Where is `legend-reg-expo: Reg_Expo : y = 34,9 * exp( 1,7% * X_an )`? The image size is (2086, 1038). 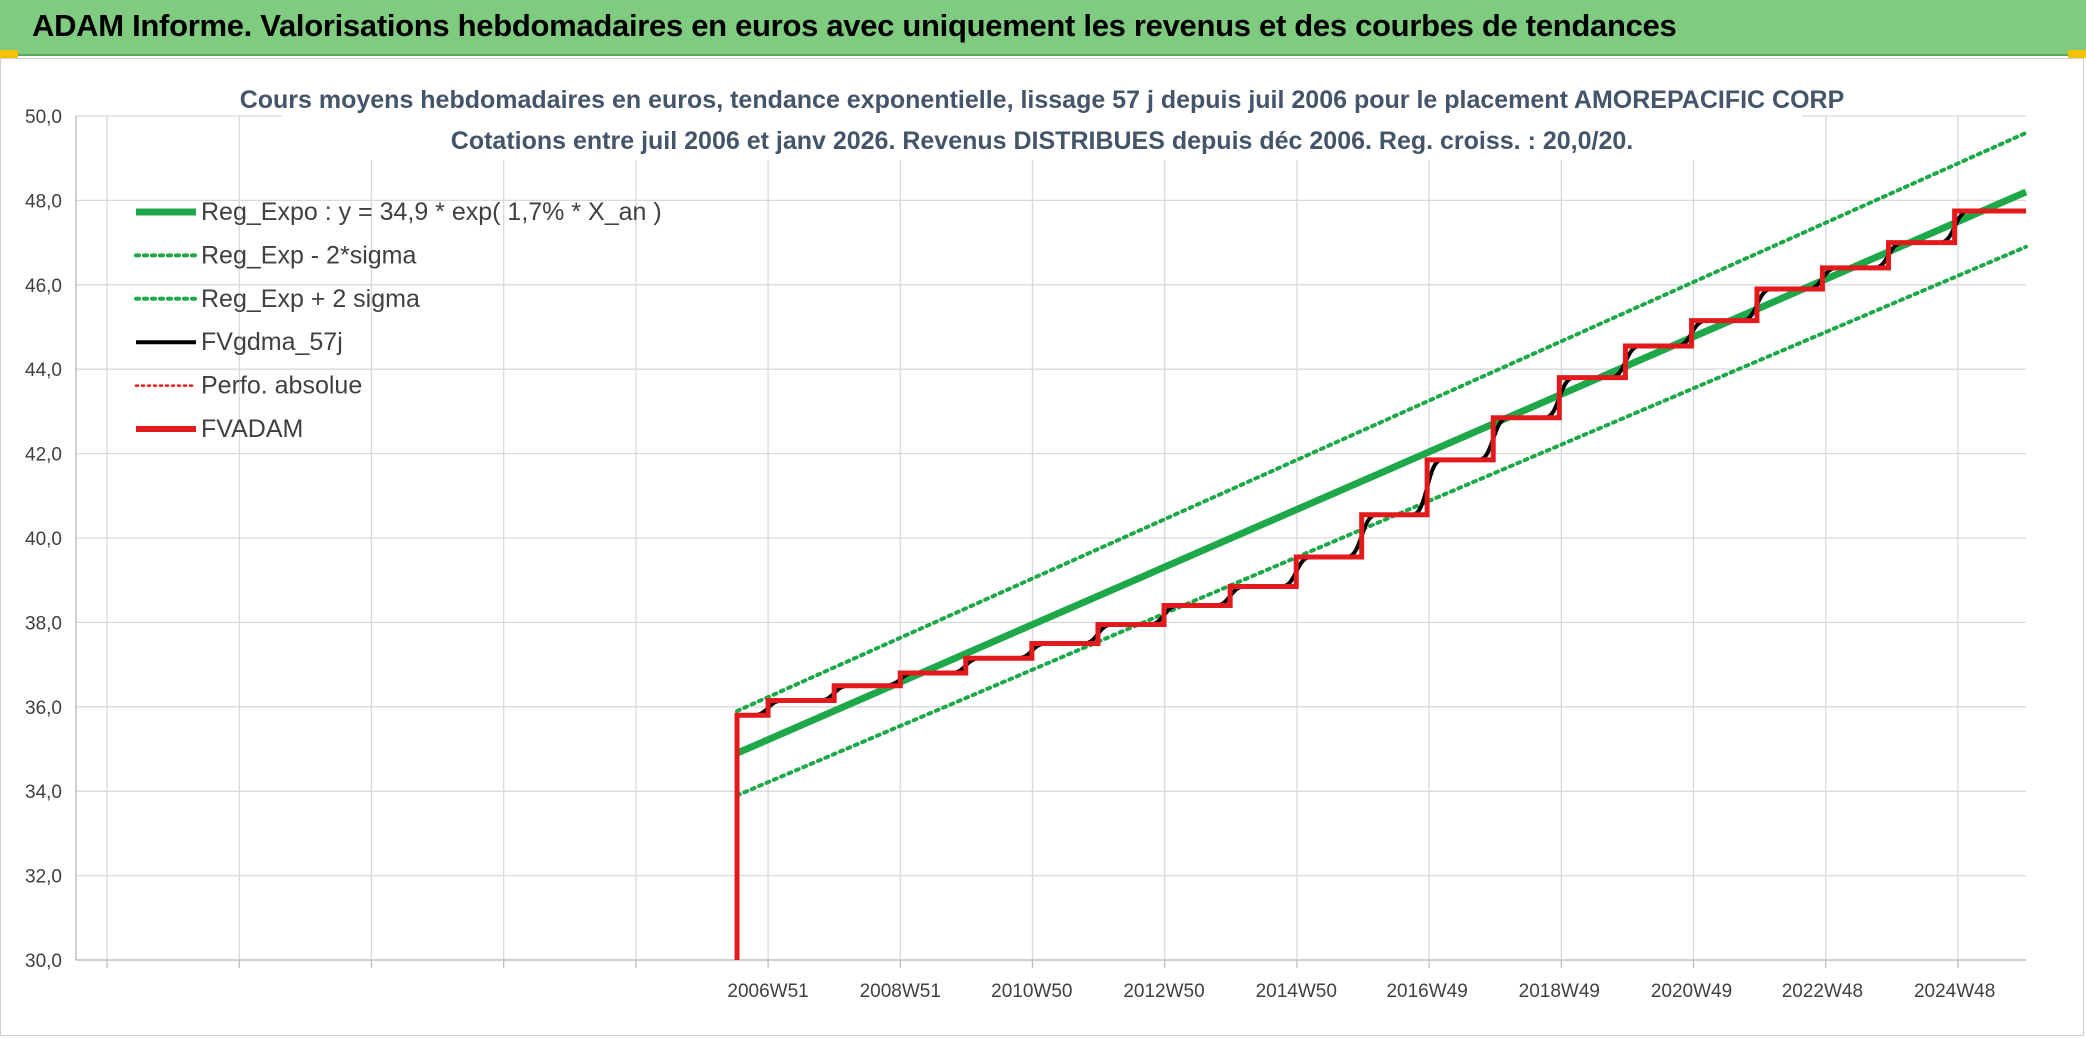 legend-reg-expo: Reg_Expo : y = 34,9 * exp( 1,7% * X_an ) is located at coordinates (399, 212).